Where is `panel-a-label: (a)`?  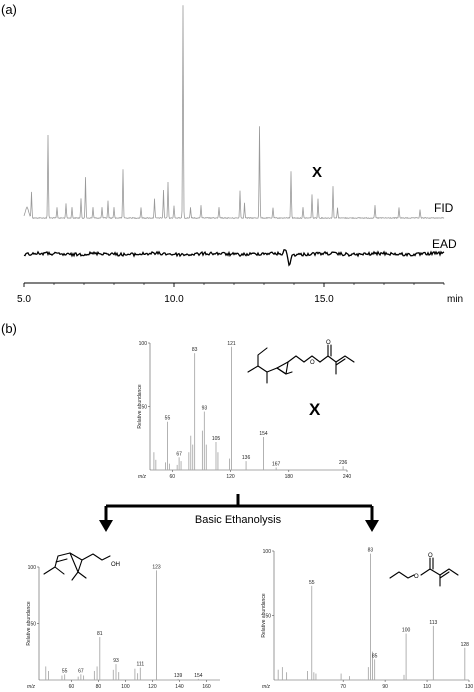 panel-a-label: (a) is located at coordinates (9, 9).